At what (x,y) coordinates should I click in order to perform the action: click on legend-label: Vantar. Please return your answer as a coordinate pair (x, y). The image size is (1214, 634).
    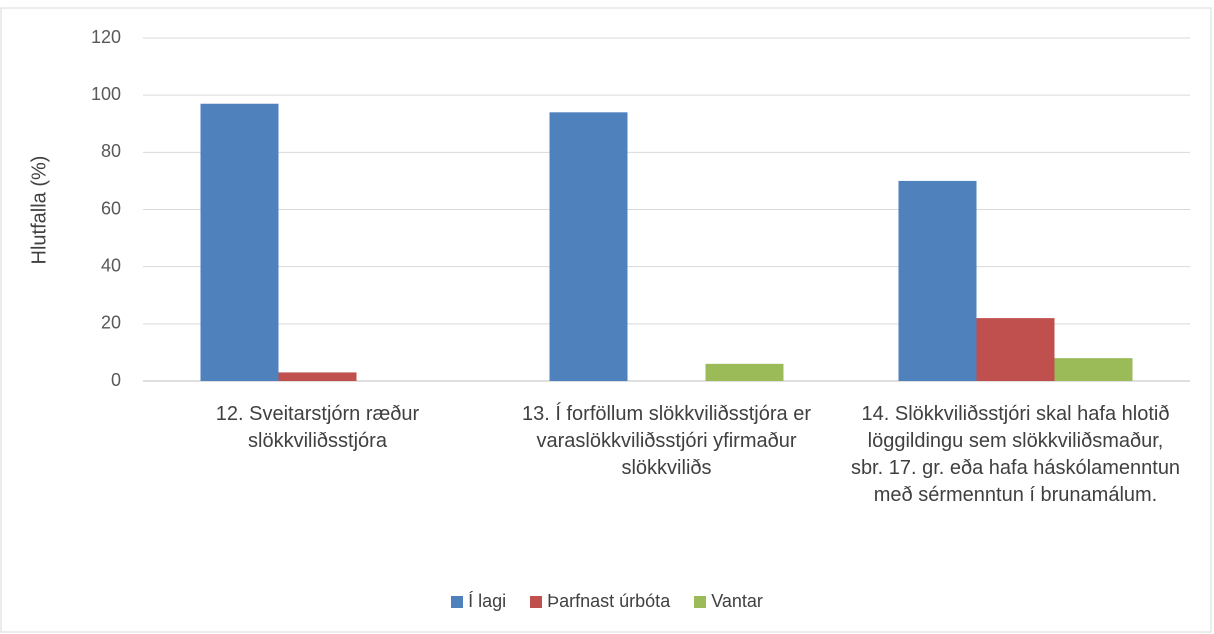
    Looking at the image, I should click on (737, 601).